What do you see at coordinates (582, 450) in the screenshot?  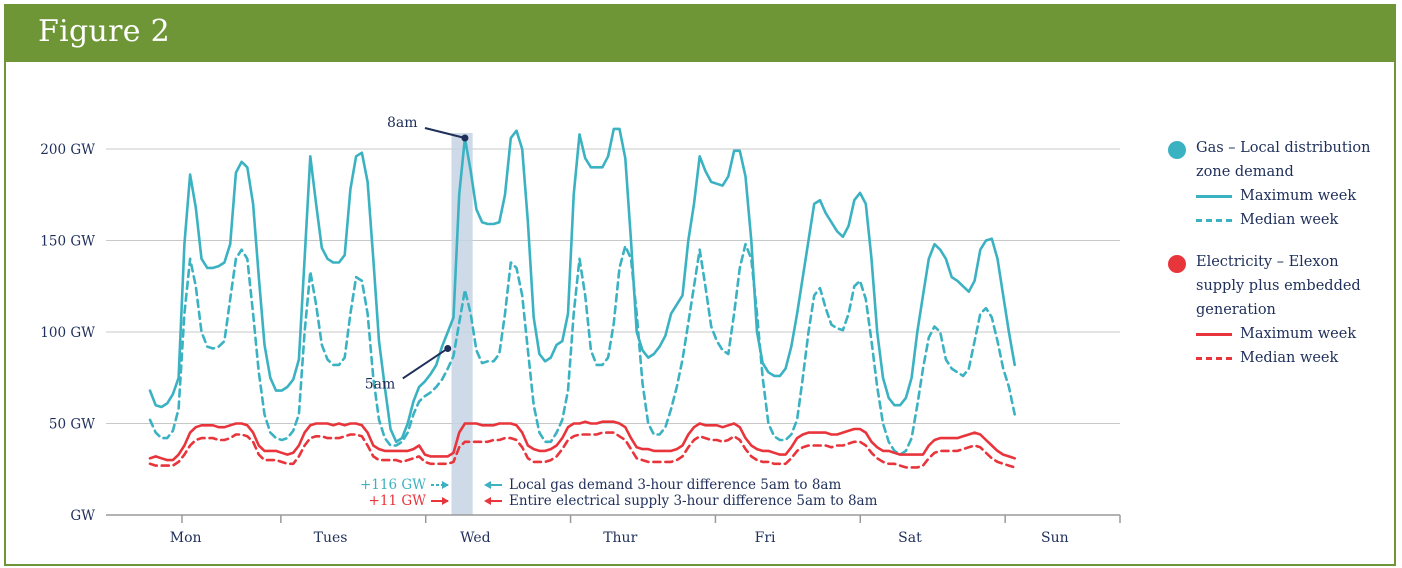 I see `series-electricity-median-line` at bounding box center [582, 450].